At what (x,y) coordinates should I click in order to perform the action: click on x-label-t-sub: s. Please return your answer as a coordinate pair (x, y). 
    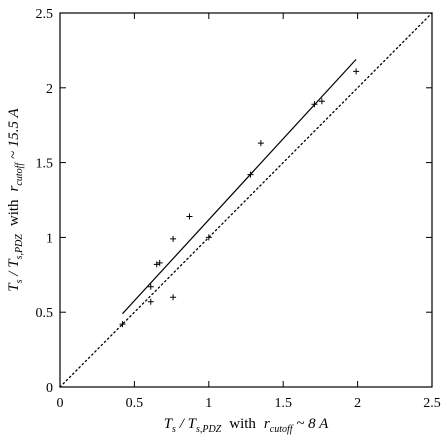
    Looking at the image, I should click on (174, 429).